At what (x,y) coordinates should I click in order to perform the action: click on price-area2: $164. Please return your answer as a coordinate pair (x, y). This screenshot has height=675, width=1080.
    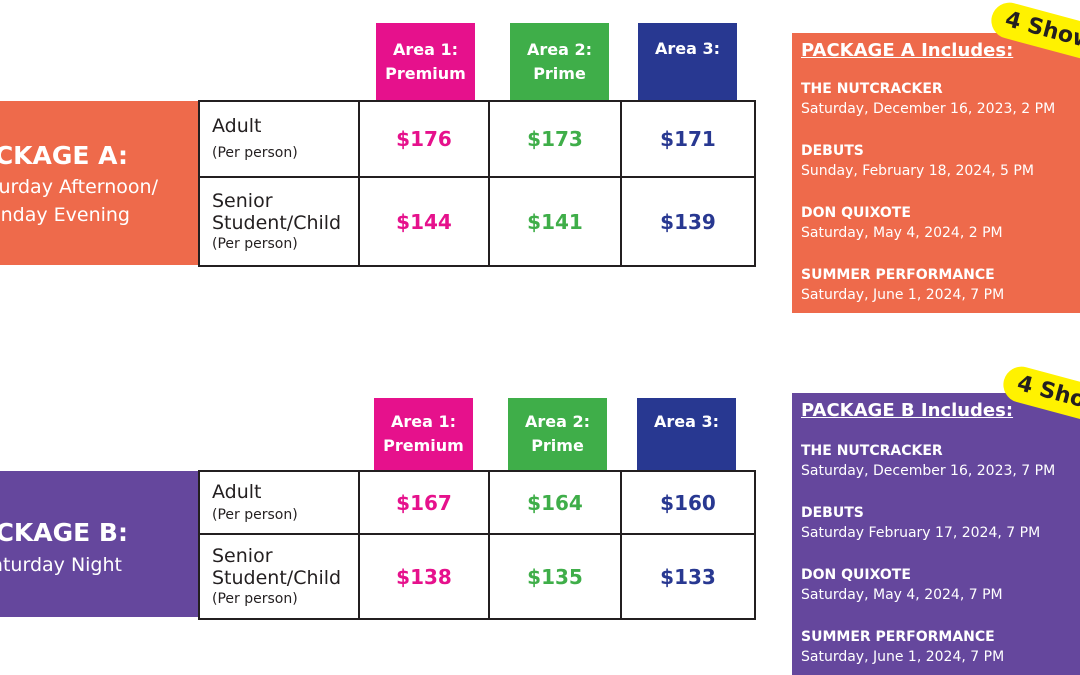
    Looking at the image, I should click on (555, 502).